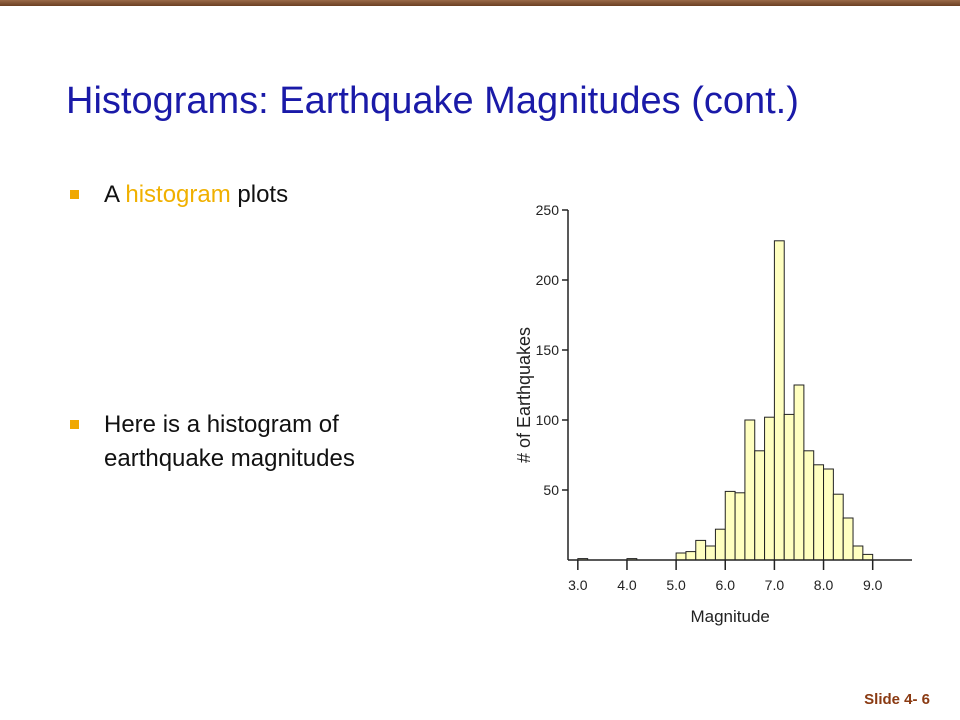  I want to click on slide-number: Slide 4- 6, so click(897, 699).